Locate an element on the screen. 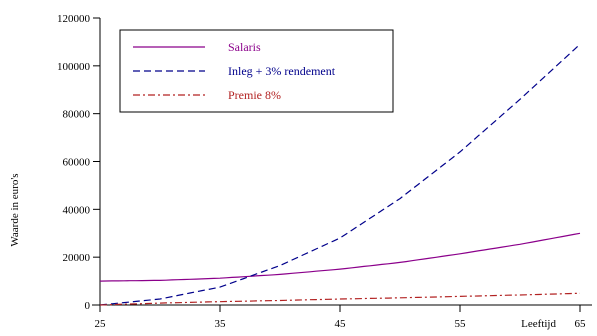  y-tick-label: 40000 is located at coordinates (77, 210).